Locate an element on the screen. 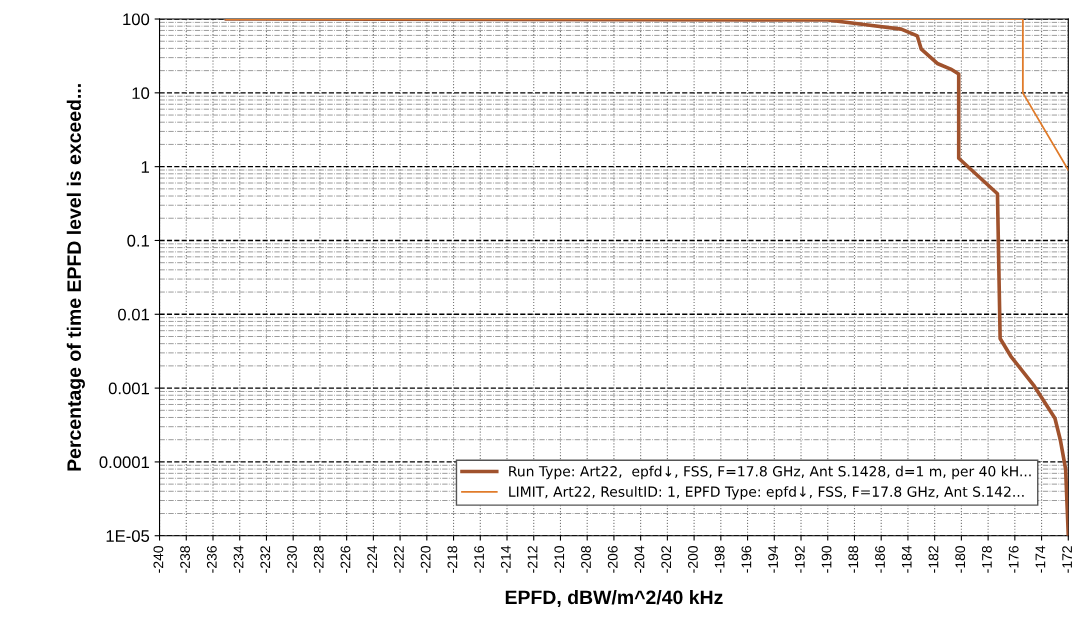 Image resolution: width=1078 pixels, height=634 pixels. x-tick-label: -238 is located at coordinates (185, 559).